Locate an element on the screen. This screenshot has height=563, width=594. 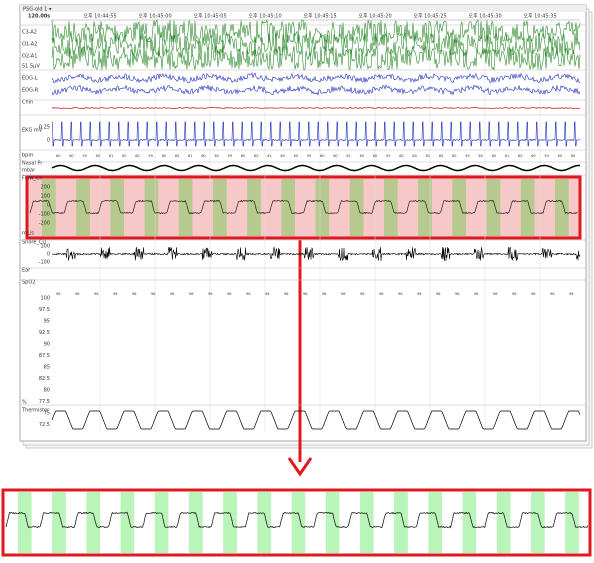
thermistor-trace is located at coordinates (316, 420).